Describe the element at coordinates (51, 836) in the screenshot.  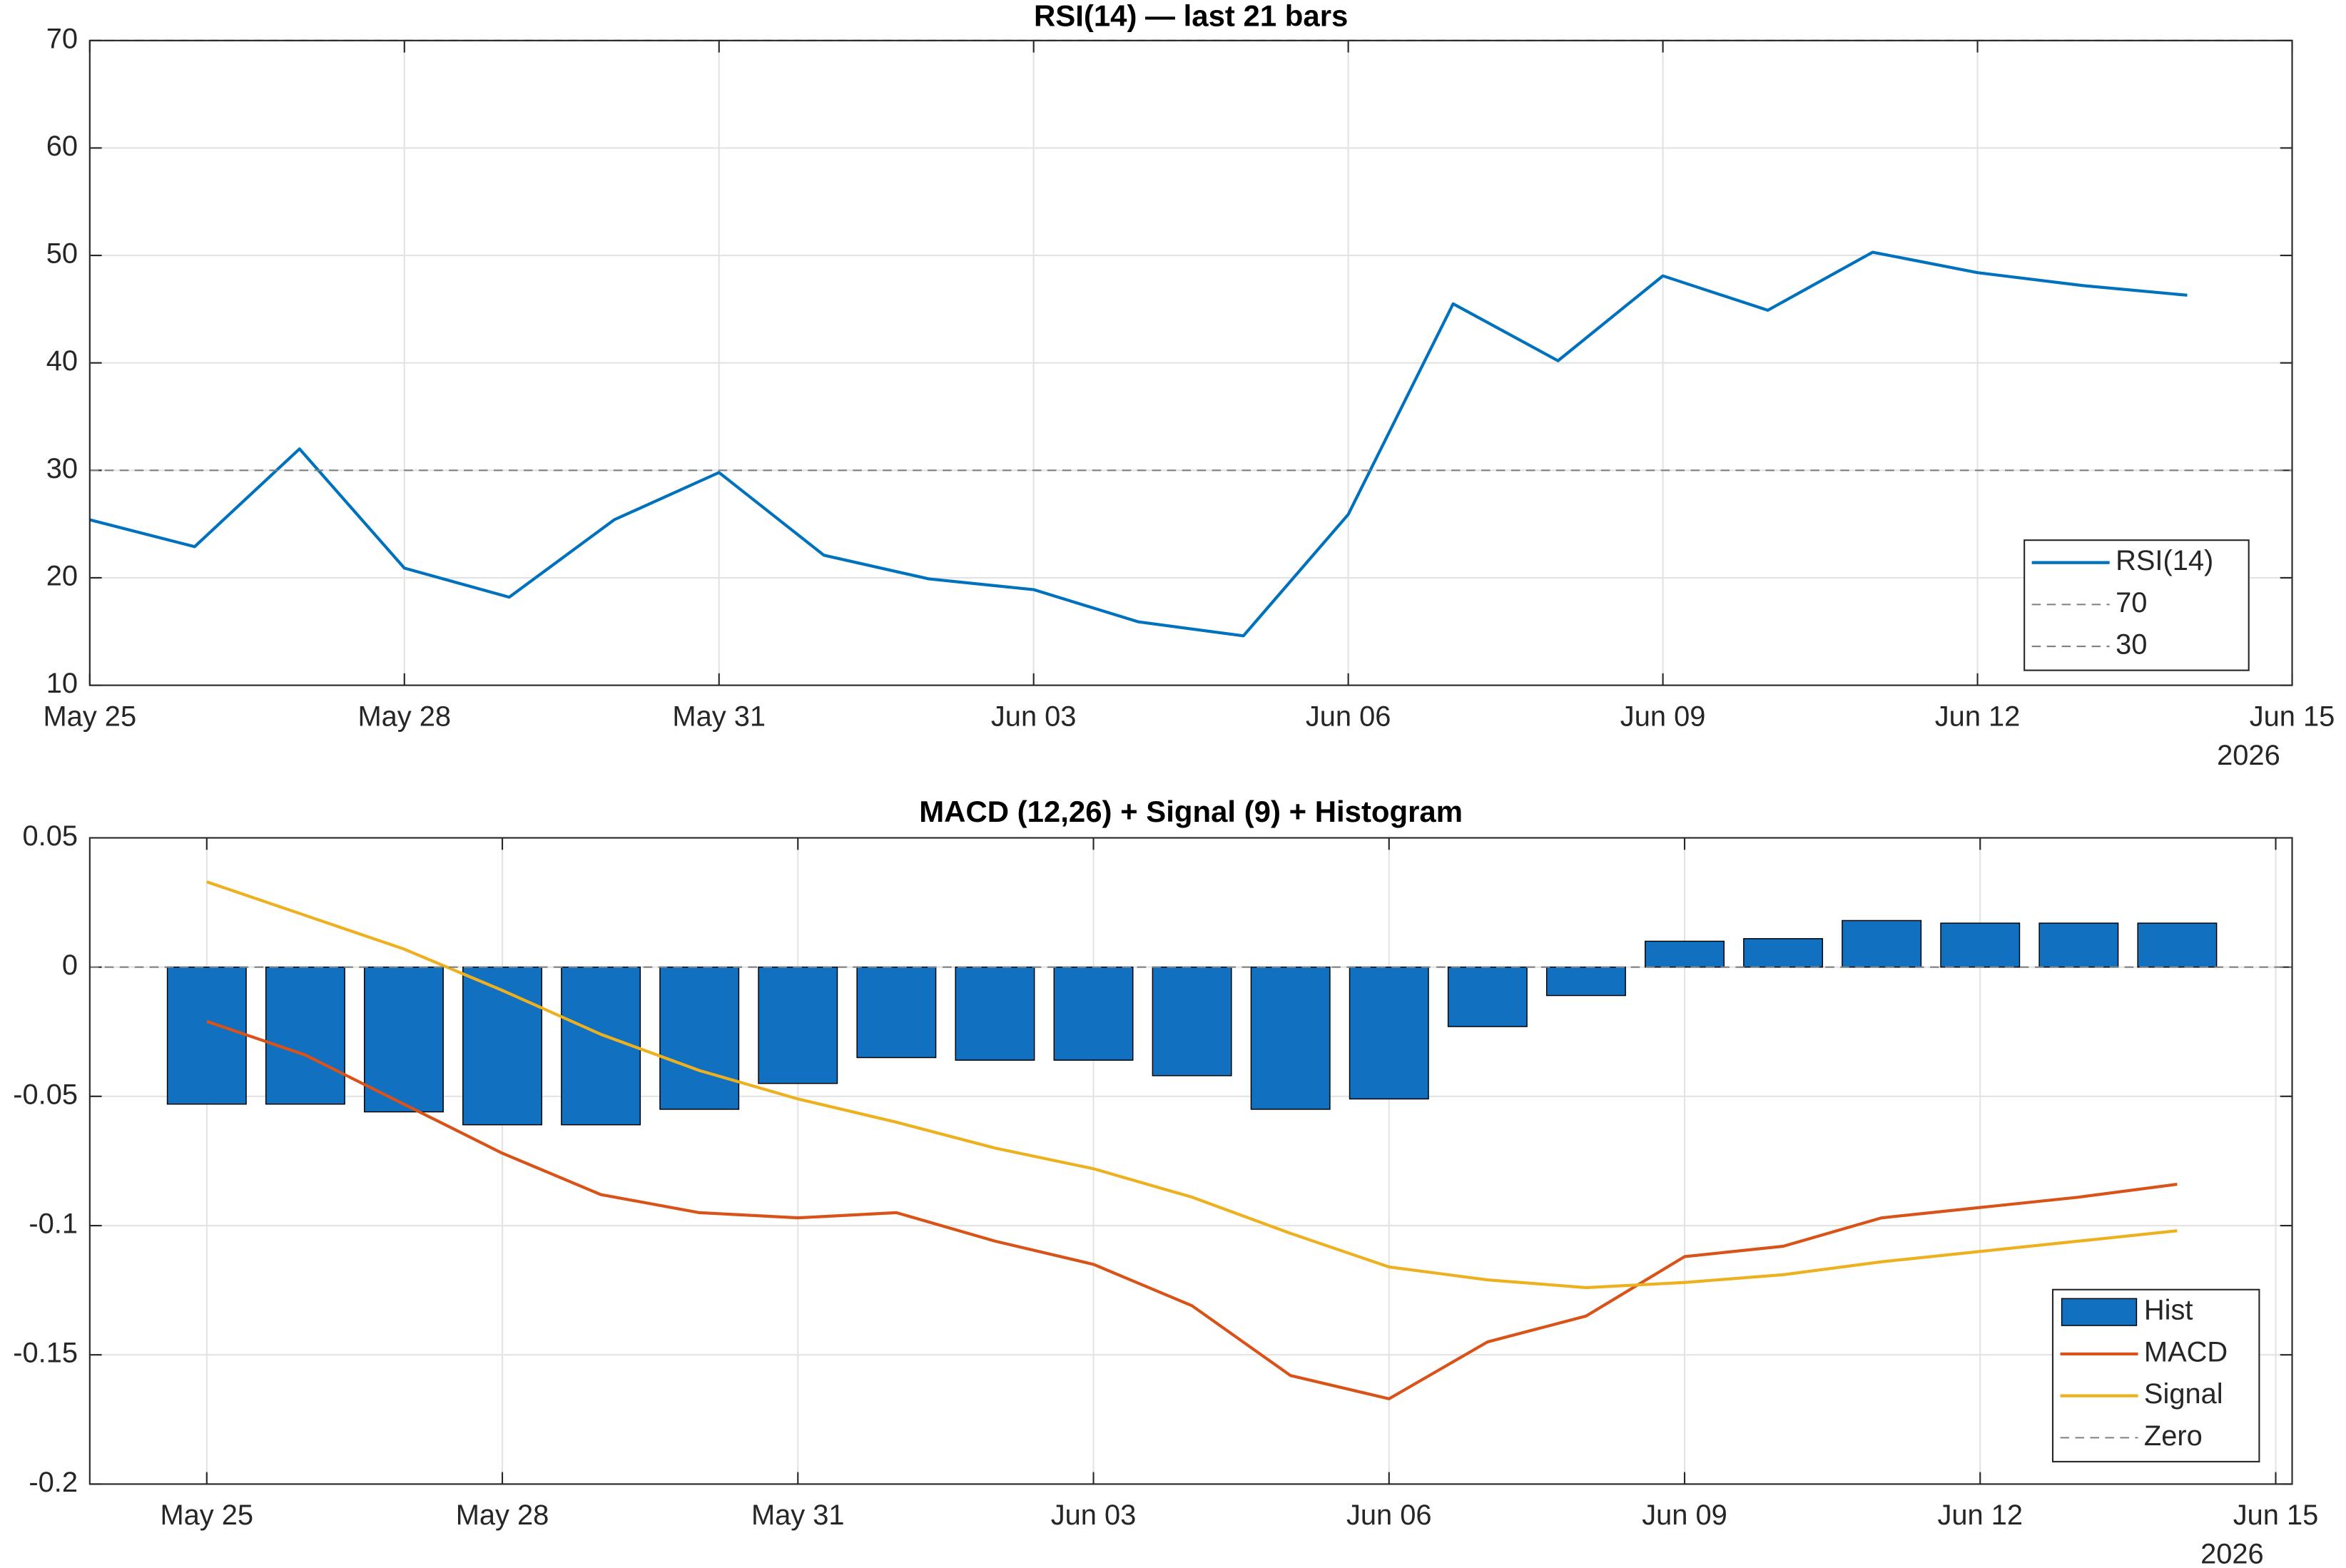
I see `y-tick-label: 0.05` at that location.